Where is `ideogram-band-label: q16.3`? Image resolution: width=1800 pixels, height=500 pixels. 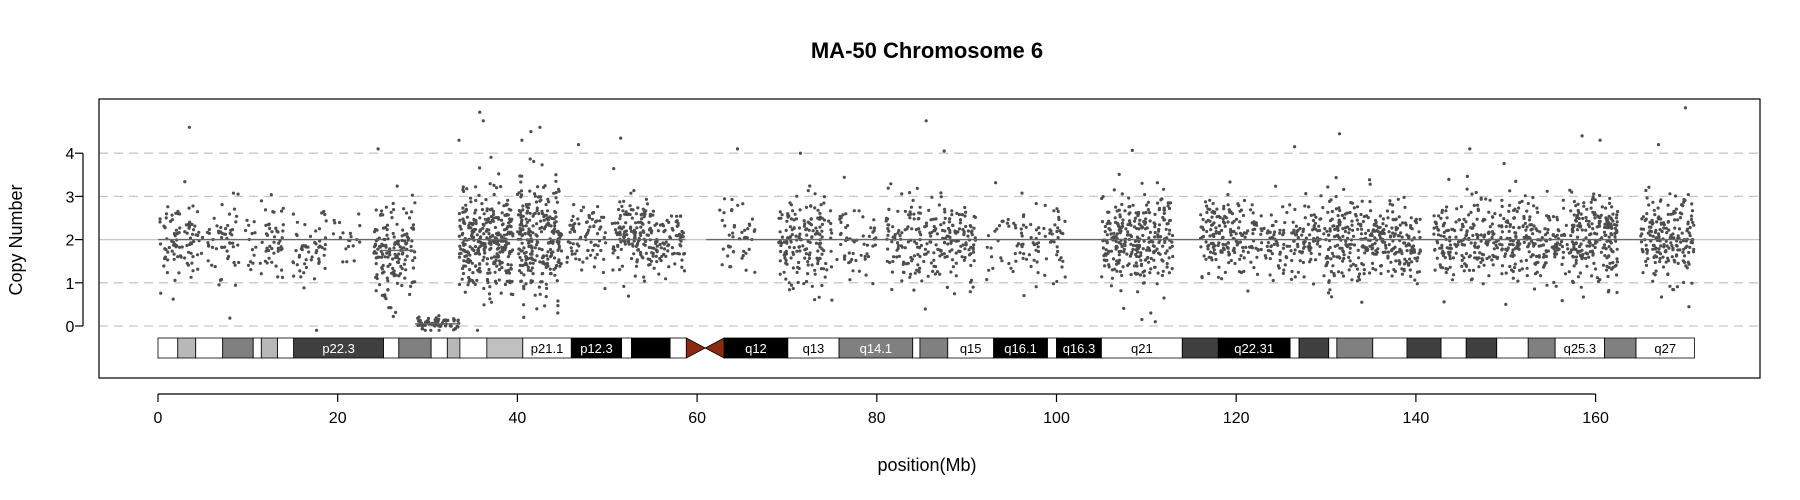
ideogram-band-label: q16.3 is located at coordinates (1079, 348).